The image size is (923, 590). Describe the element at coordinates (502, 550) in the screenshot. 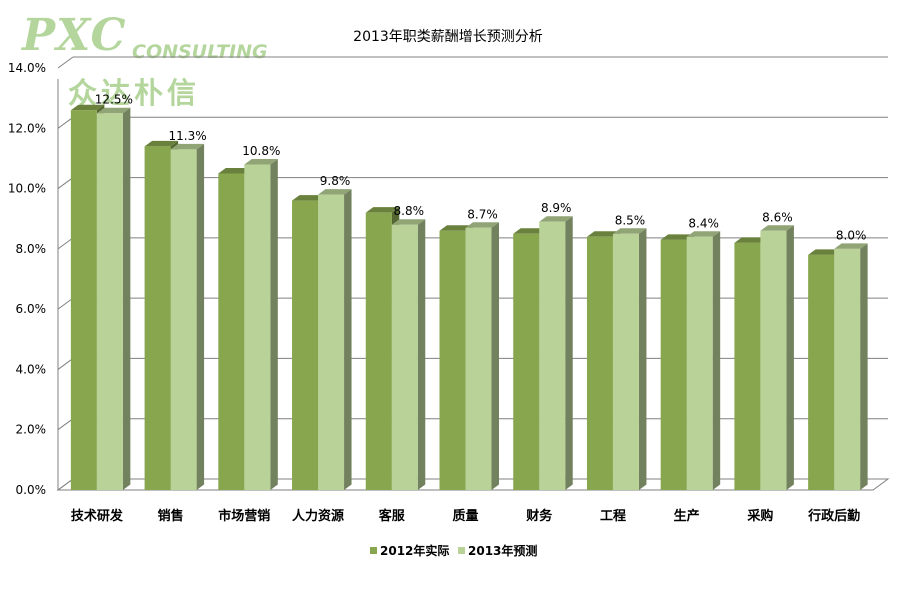

I see `legend-label: 2013年预测` at that location.